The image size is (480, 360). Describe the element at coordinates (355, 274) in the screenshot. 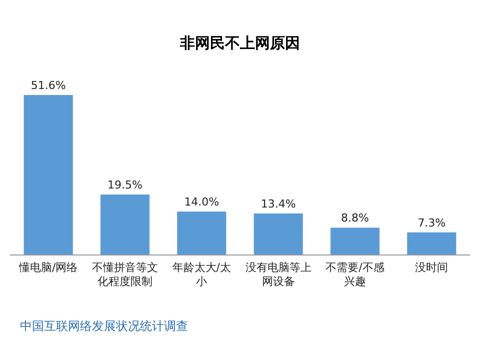

I see `x-tick-label: 不需要/不感兴趣` at that location.